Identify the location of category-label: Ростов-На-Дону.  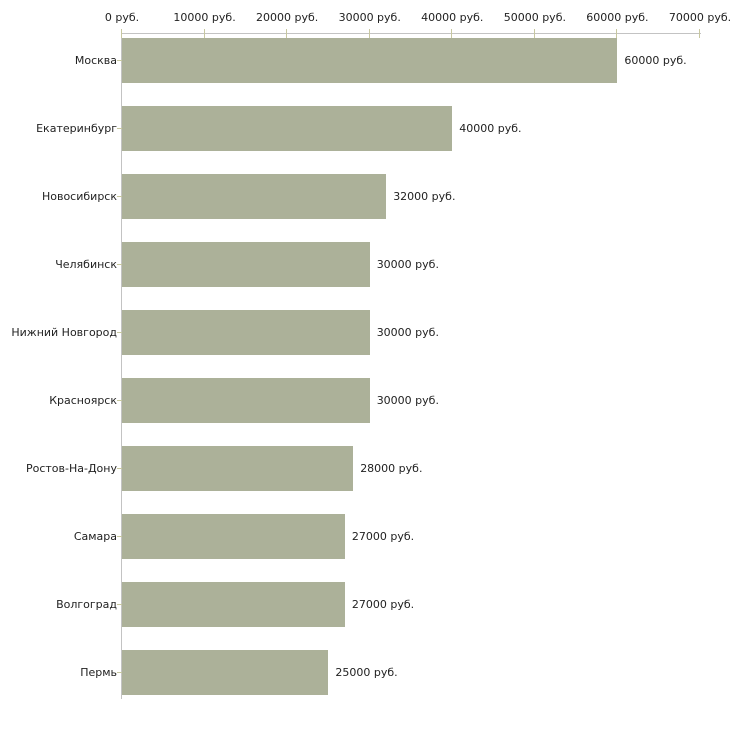
(71, 468).